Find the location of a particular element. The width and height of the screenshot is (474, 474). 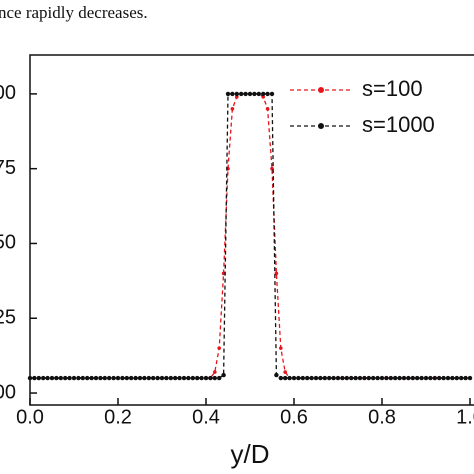

x-tick-label: 1.0 is located at coordinates (465, 417).